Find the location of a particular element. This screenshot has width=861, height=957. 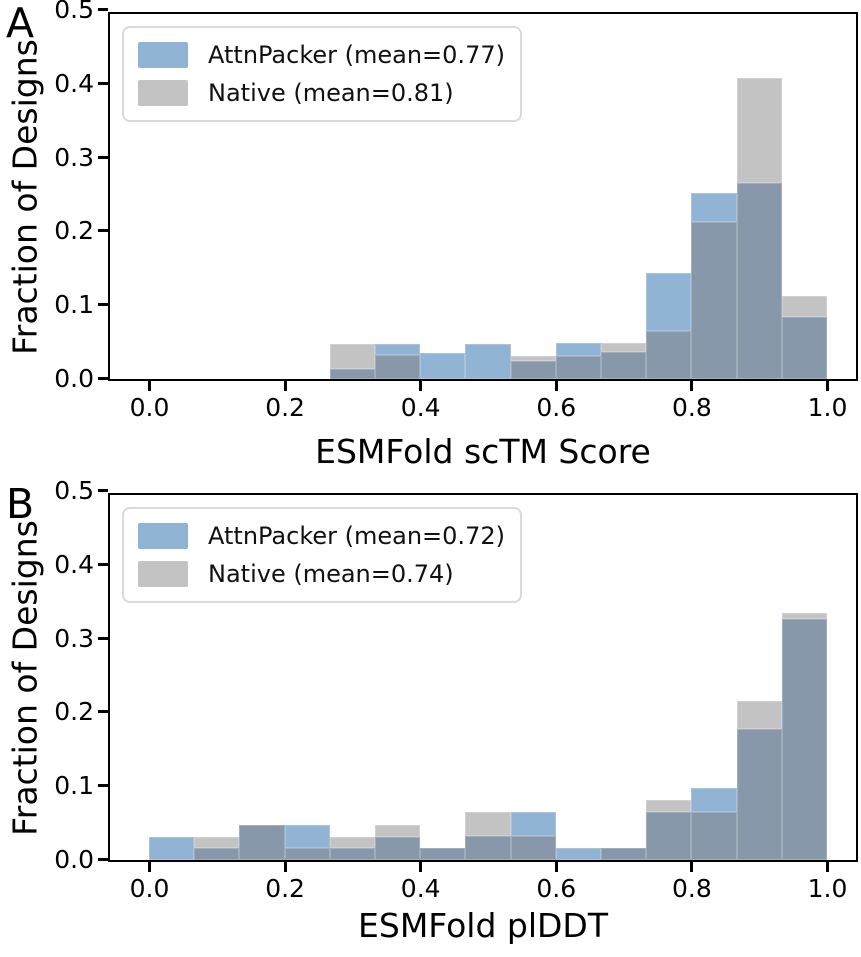

bar-bin3-attnpacker is located at coordinates (307, 836).